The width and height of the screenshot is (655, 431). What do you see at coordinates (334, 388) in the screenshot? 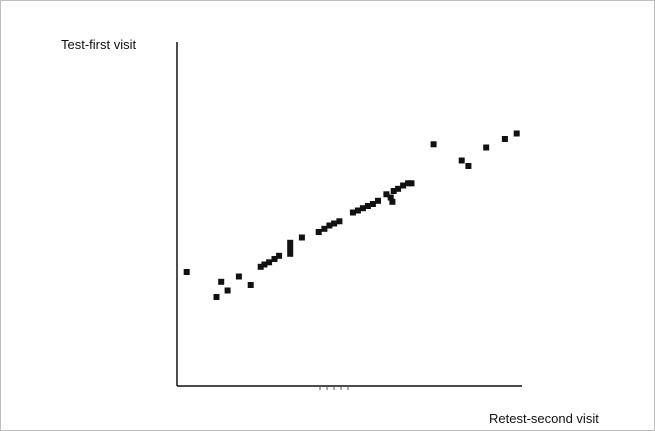
I see `x-axis-tick-marks` at bounding box center [334, 388].